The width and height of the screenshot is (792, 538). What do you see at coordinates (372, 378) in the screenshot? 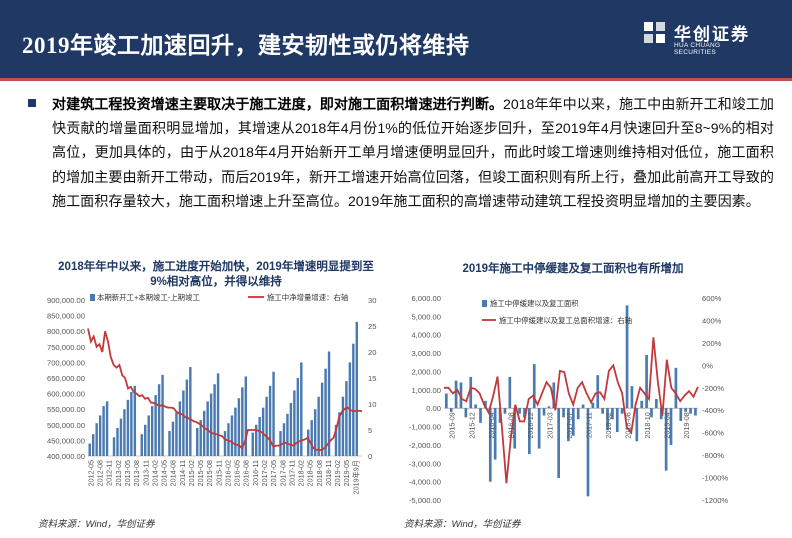
I see `right-axis-tick-label: 15` at bounding box center [372, 378].